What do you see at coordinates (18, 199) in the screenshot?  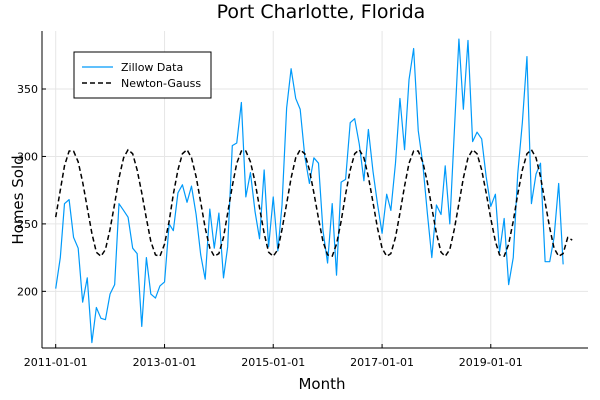 I see `y-axis-label: Homes Sold` at bounding box center [18, 199].